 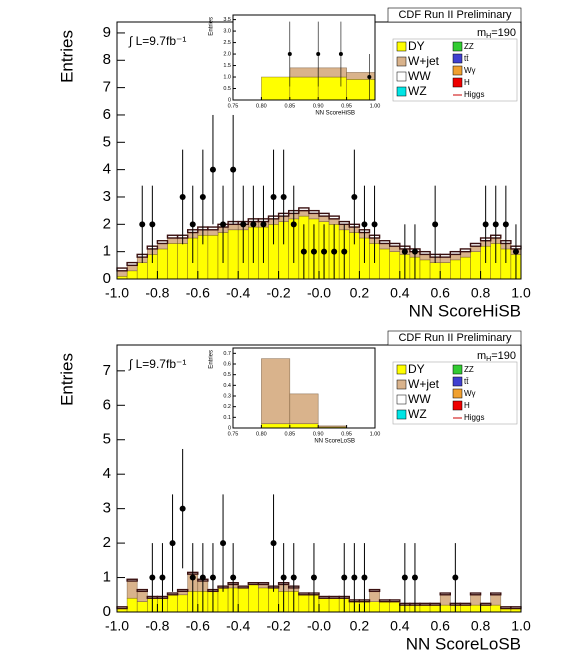 I want to click on x-tick-label: 0.6, so click(x=440, y=626).